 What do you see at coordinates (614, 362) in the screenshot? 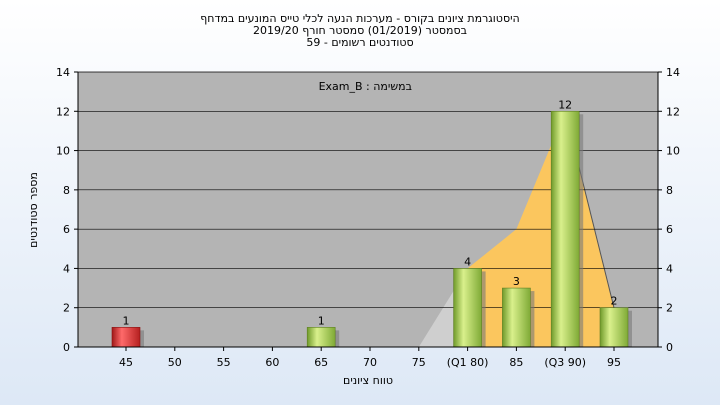
I see `x-tick-label: 95` at bounding box center [614, 362].